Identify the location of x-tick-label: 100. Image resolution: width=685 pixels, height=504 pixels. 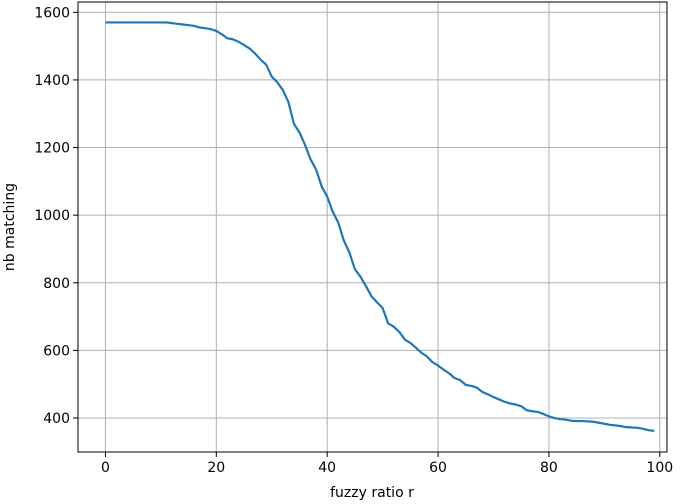
(659, 468).